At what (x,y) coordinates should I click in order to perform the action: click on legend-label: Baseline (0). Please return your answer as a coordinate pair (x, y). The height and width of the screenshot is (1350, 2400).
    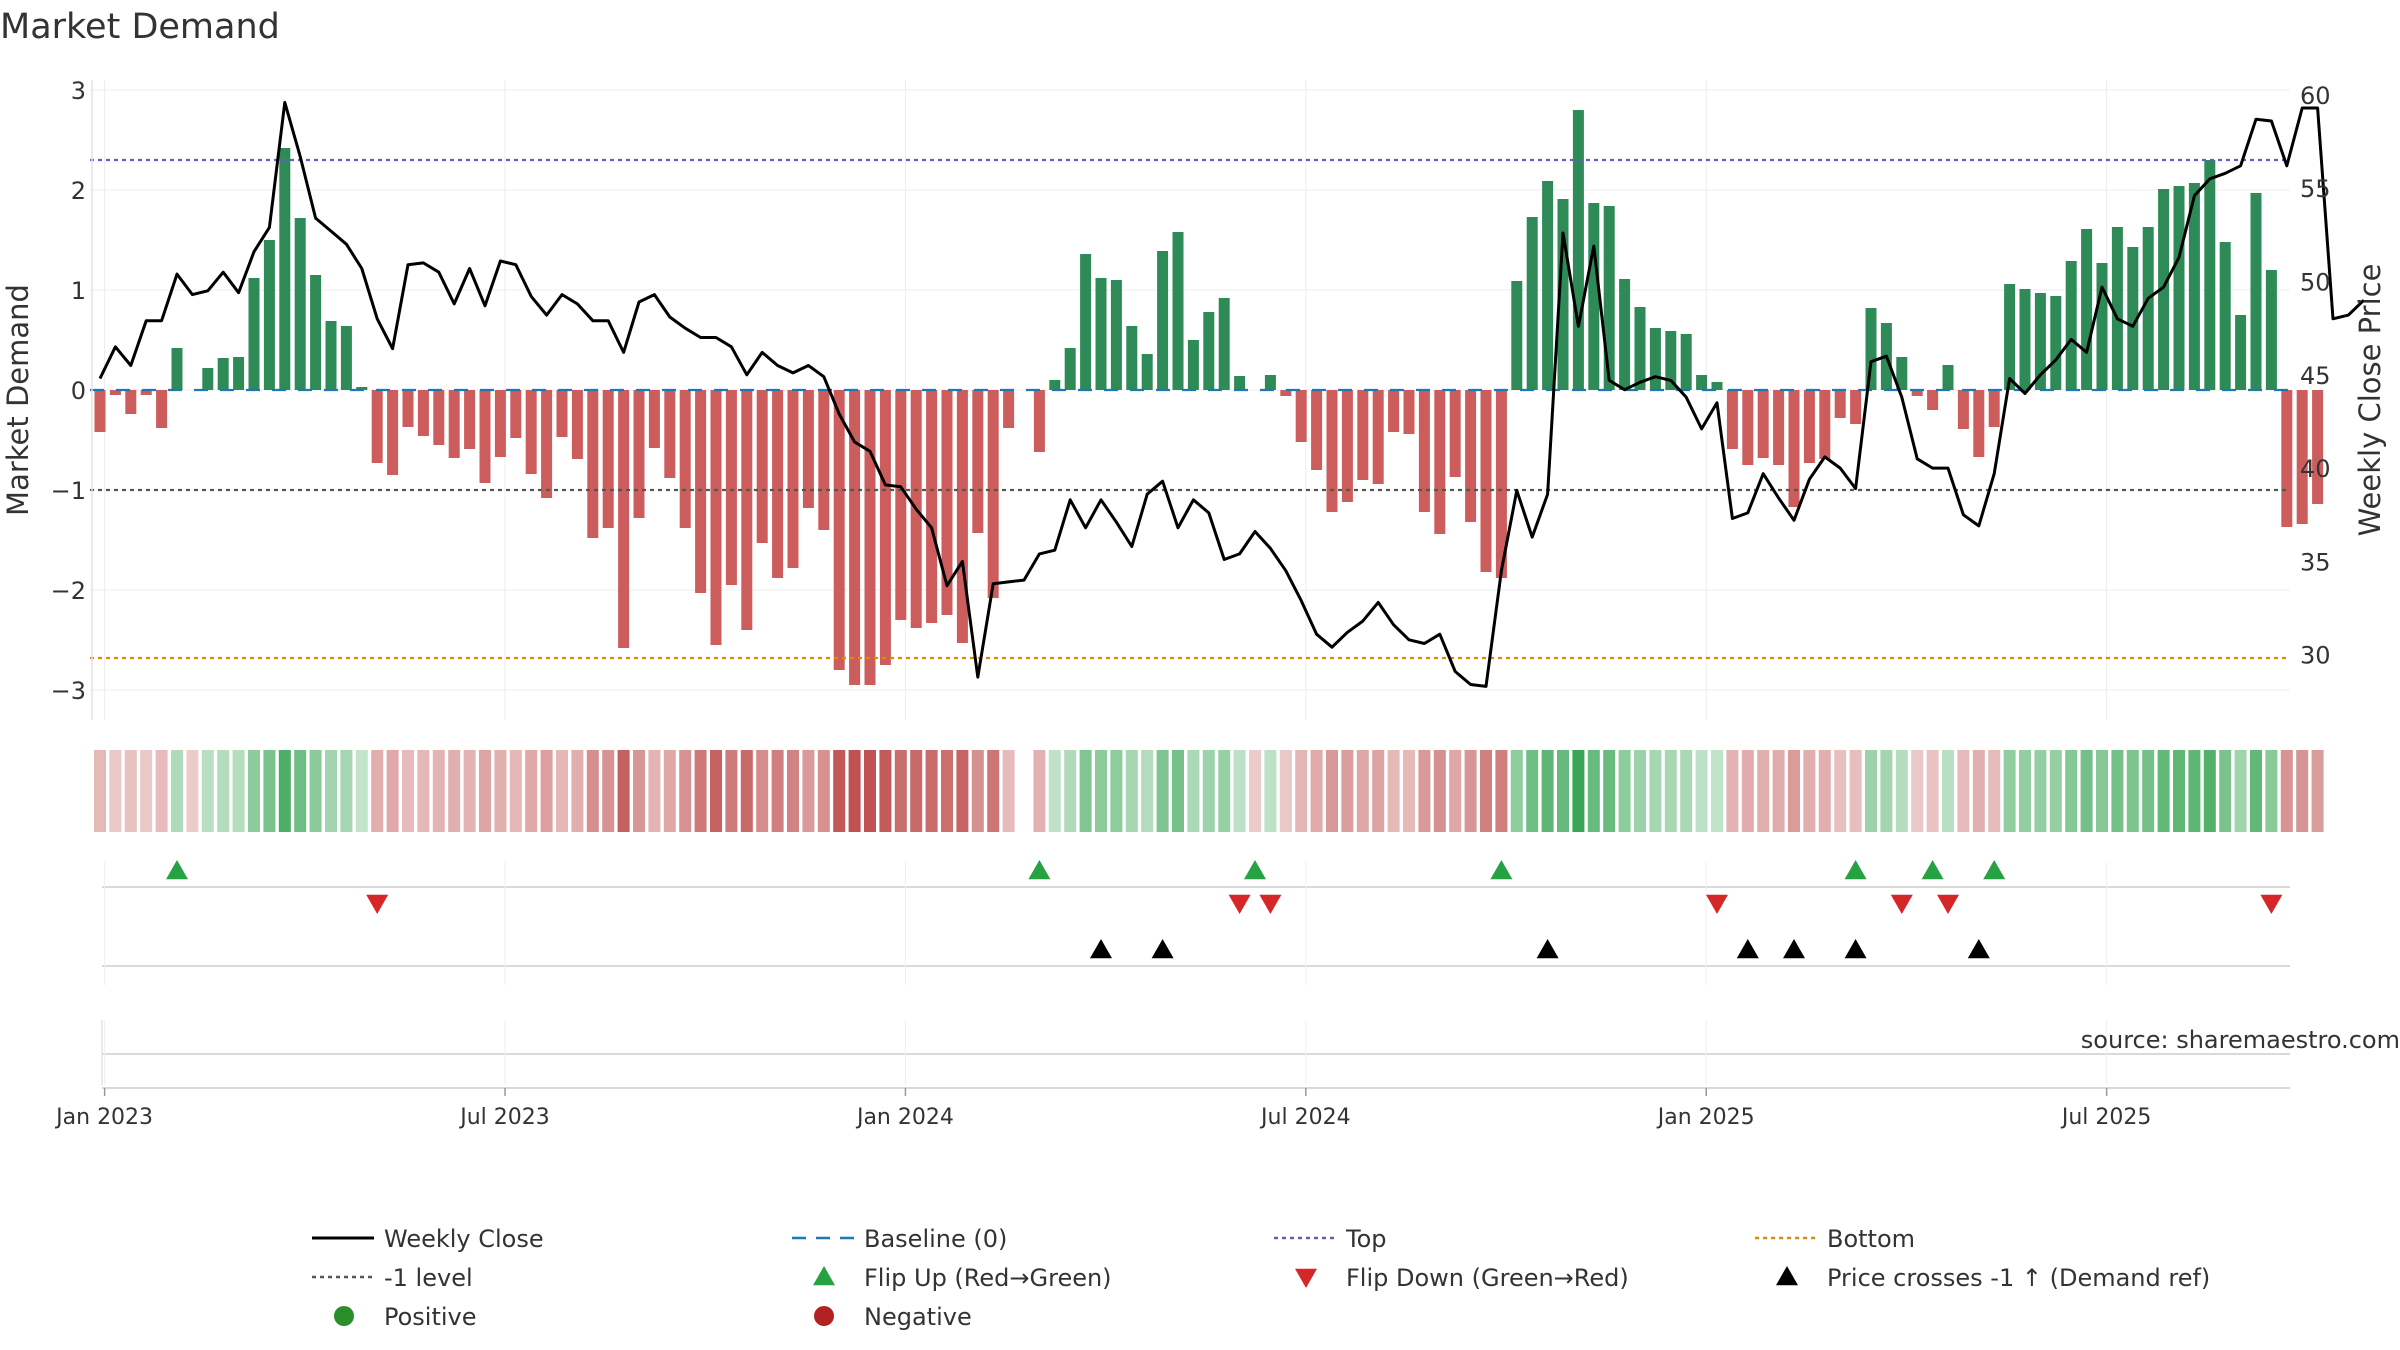
    Looking at the image, I should click on (935, 1239).